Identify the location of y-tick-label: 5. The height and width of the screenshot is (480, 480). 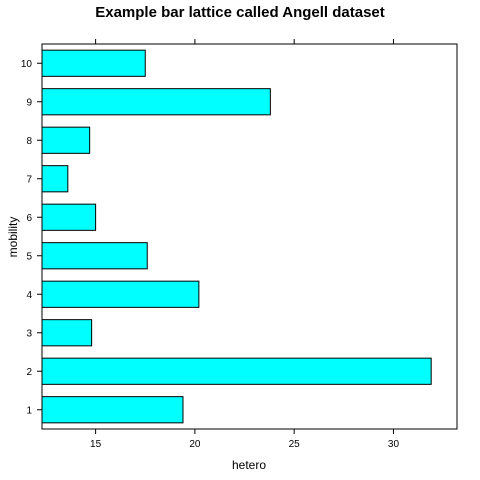
(29, 256).